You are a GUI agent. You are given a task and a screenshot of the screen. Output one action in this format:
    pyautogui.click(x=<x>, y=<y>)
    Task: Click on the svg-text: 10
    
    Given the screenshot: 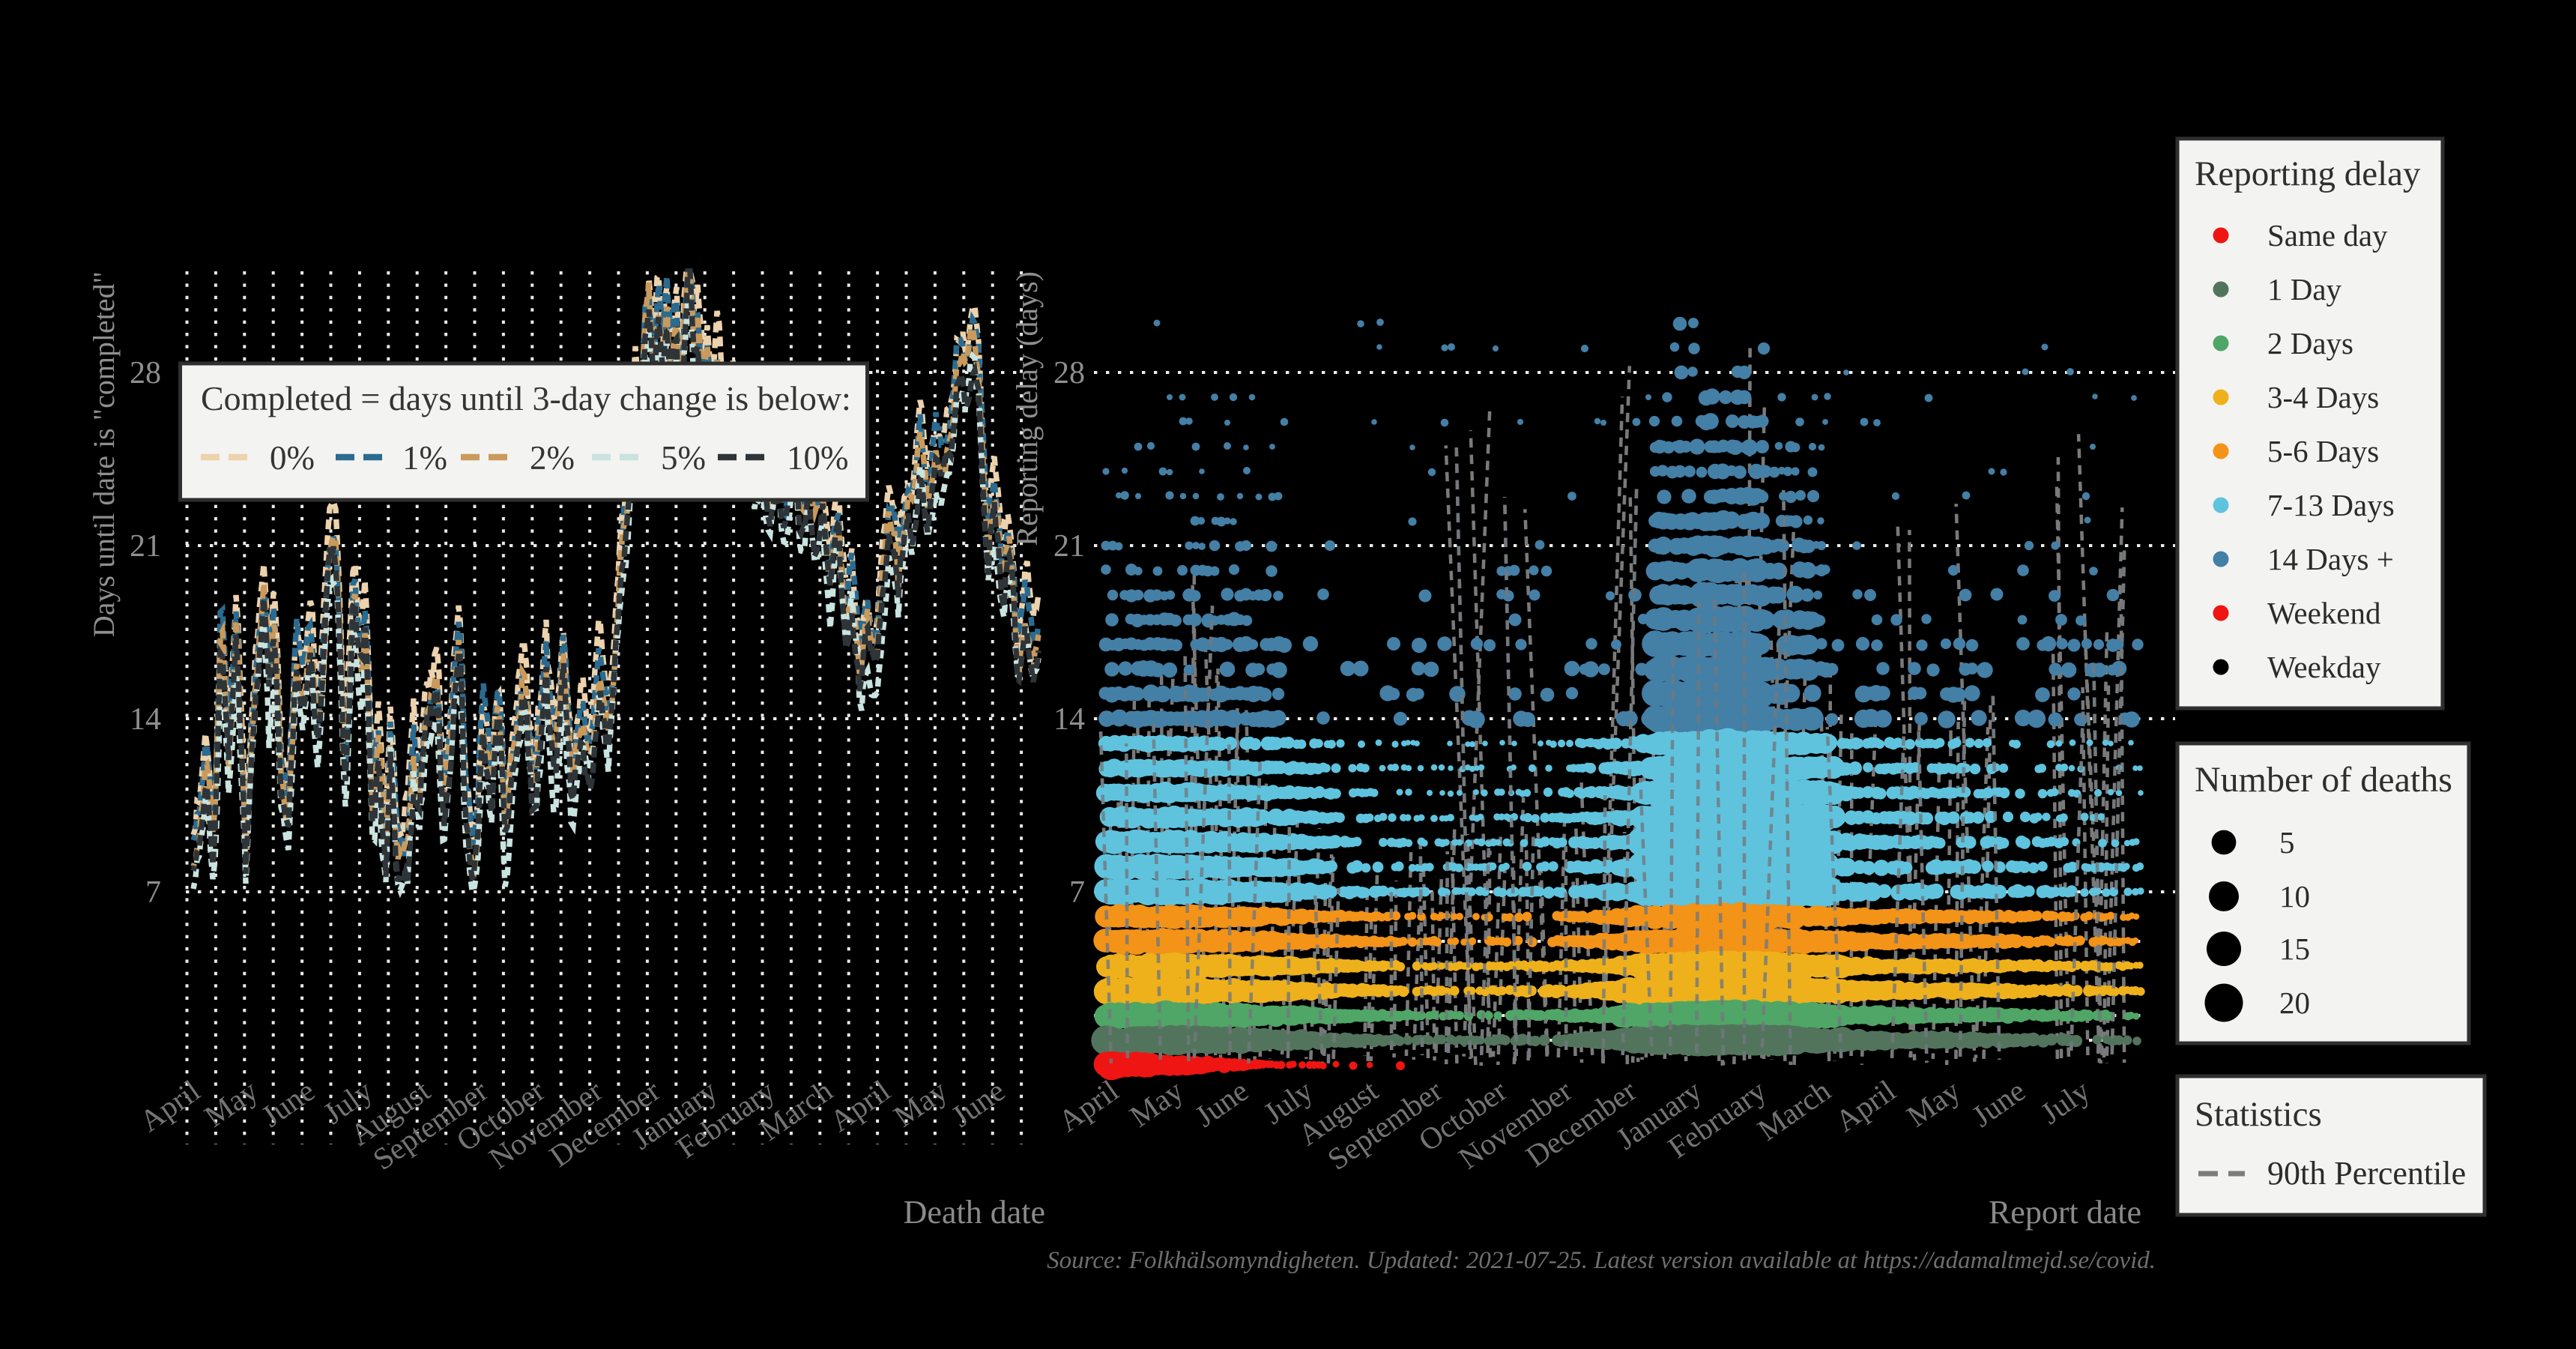 What is the action you would take?
    pyautogui.click(x=2294, y=896)
    